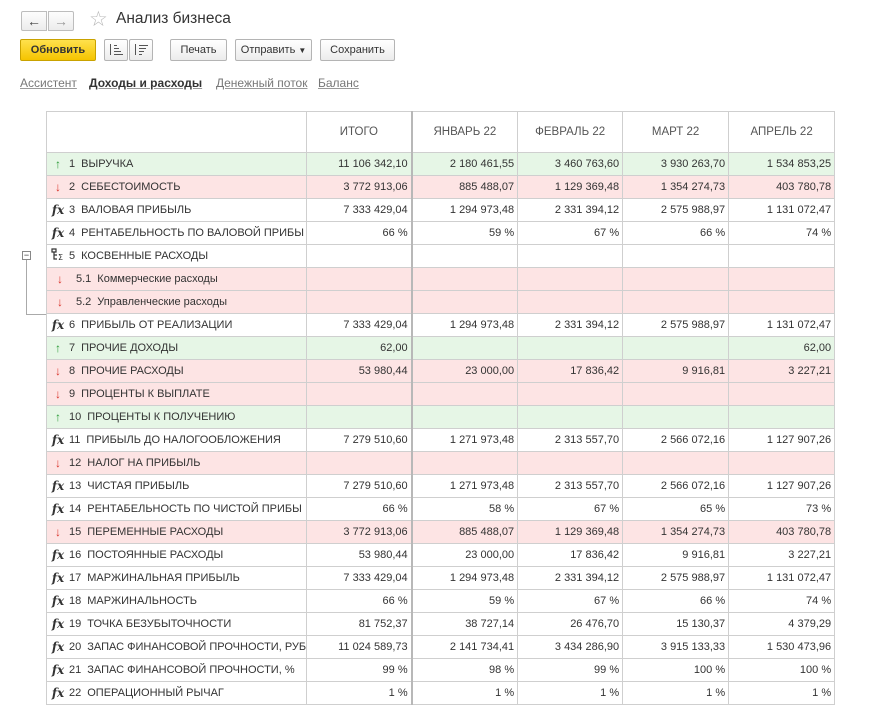 The height and width of the screenshot is (724, 880). I want to click on row-label-cell: ↑ 1 ВЫРУЧКА, so click(176, 164).